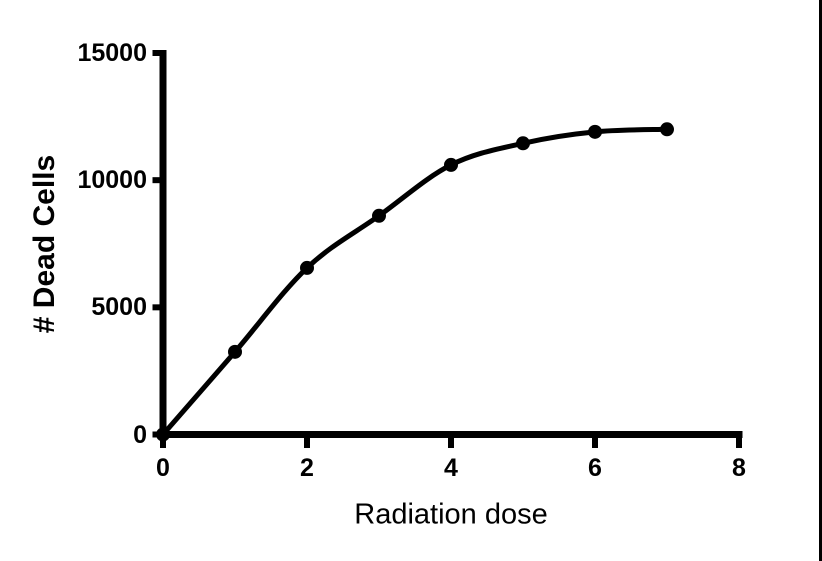 This screenshot has width=822, height=561. Describe the element at coordinates (451, 514) in the screenshot. I see `x-axis-title: Radiation dose` at that location.